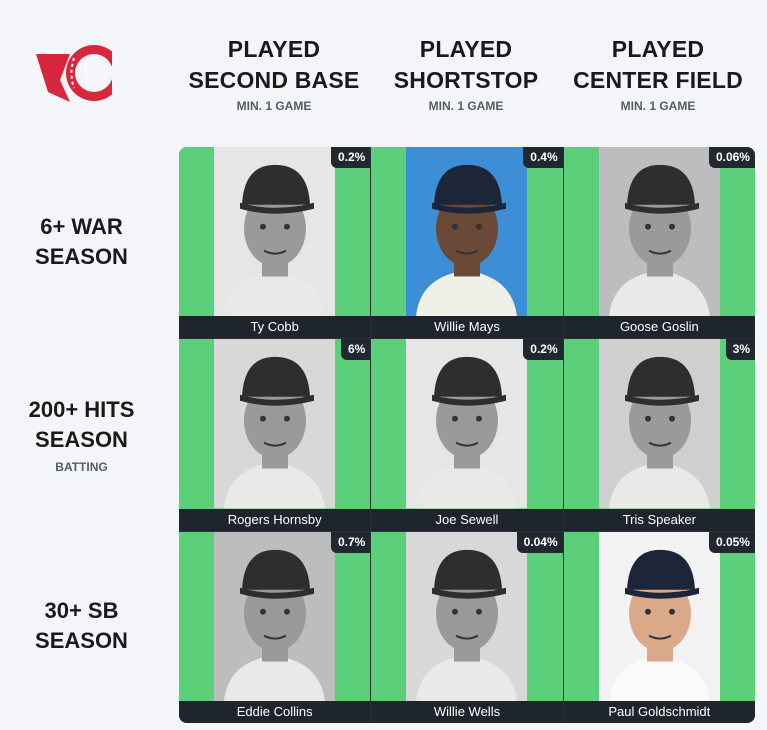 This screenshot has width=767, height=730. I want to click on rarity-badge: 0.05%, so click(731, 542).